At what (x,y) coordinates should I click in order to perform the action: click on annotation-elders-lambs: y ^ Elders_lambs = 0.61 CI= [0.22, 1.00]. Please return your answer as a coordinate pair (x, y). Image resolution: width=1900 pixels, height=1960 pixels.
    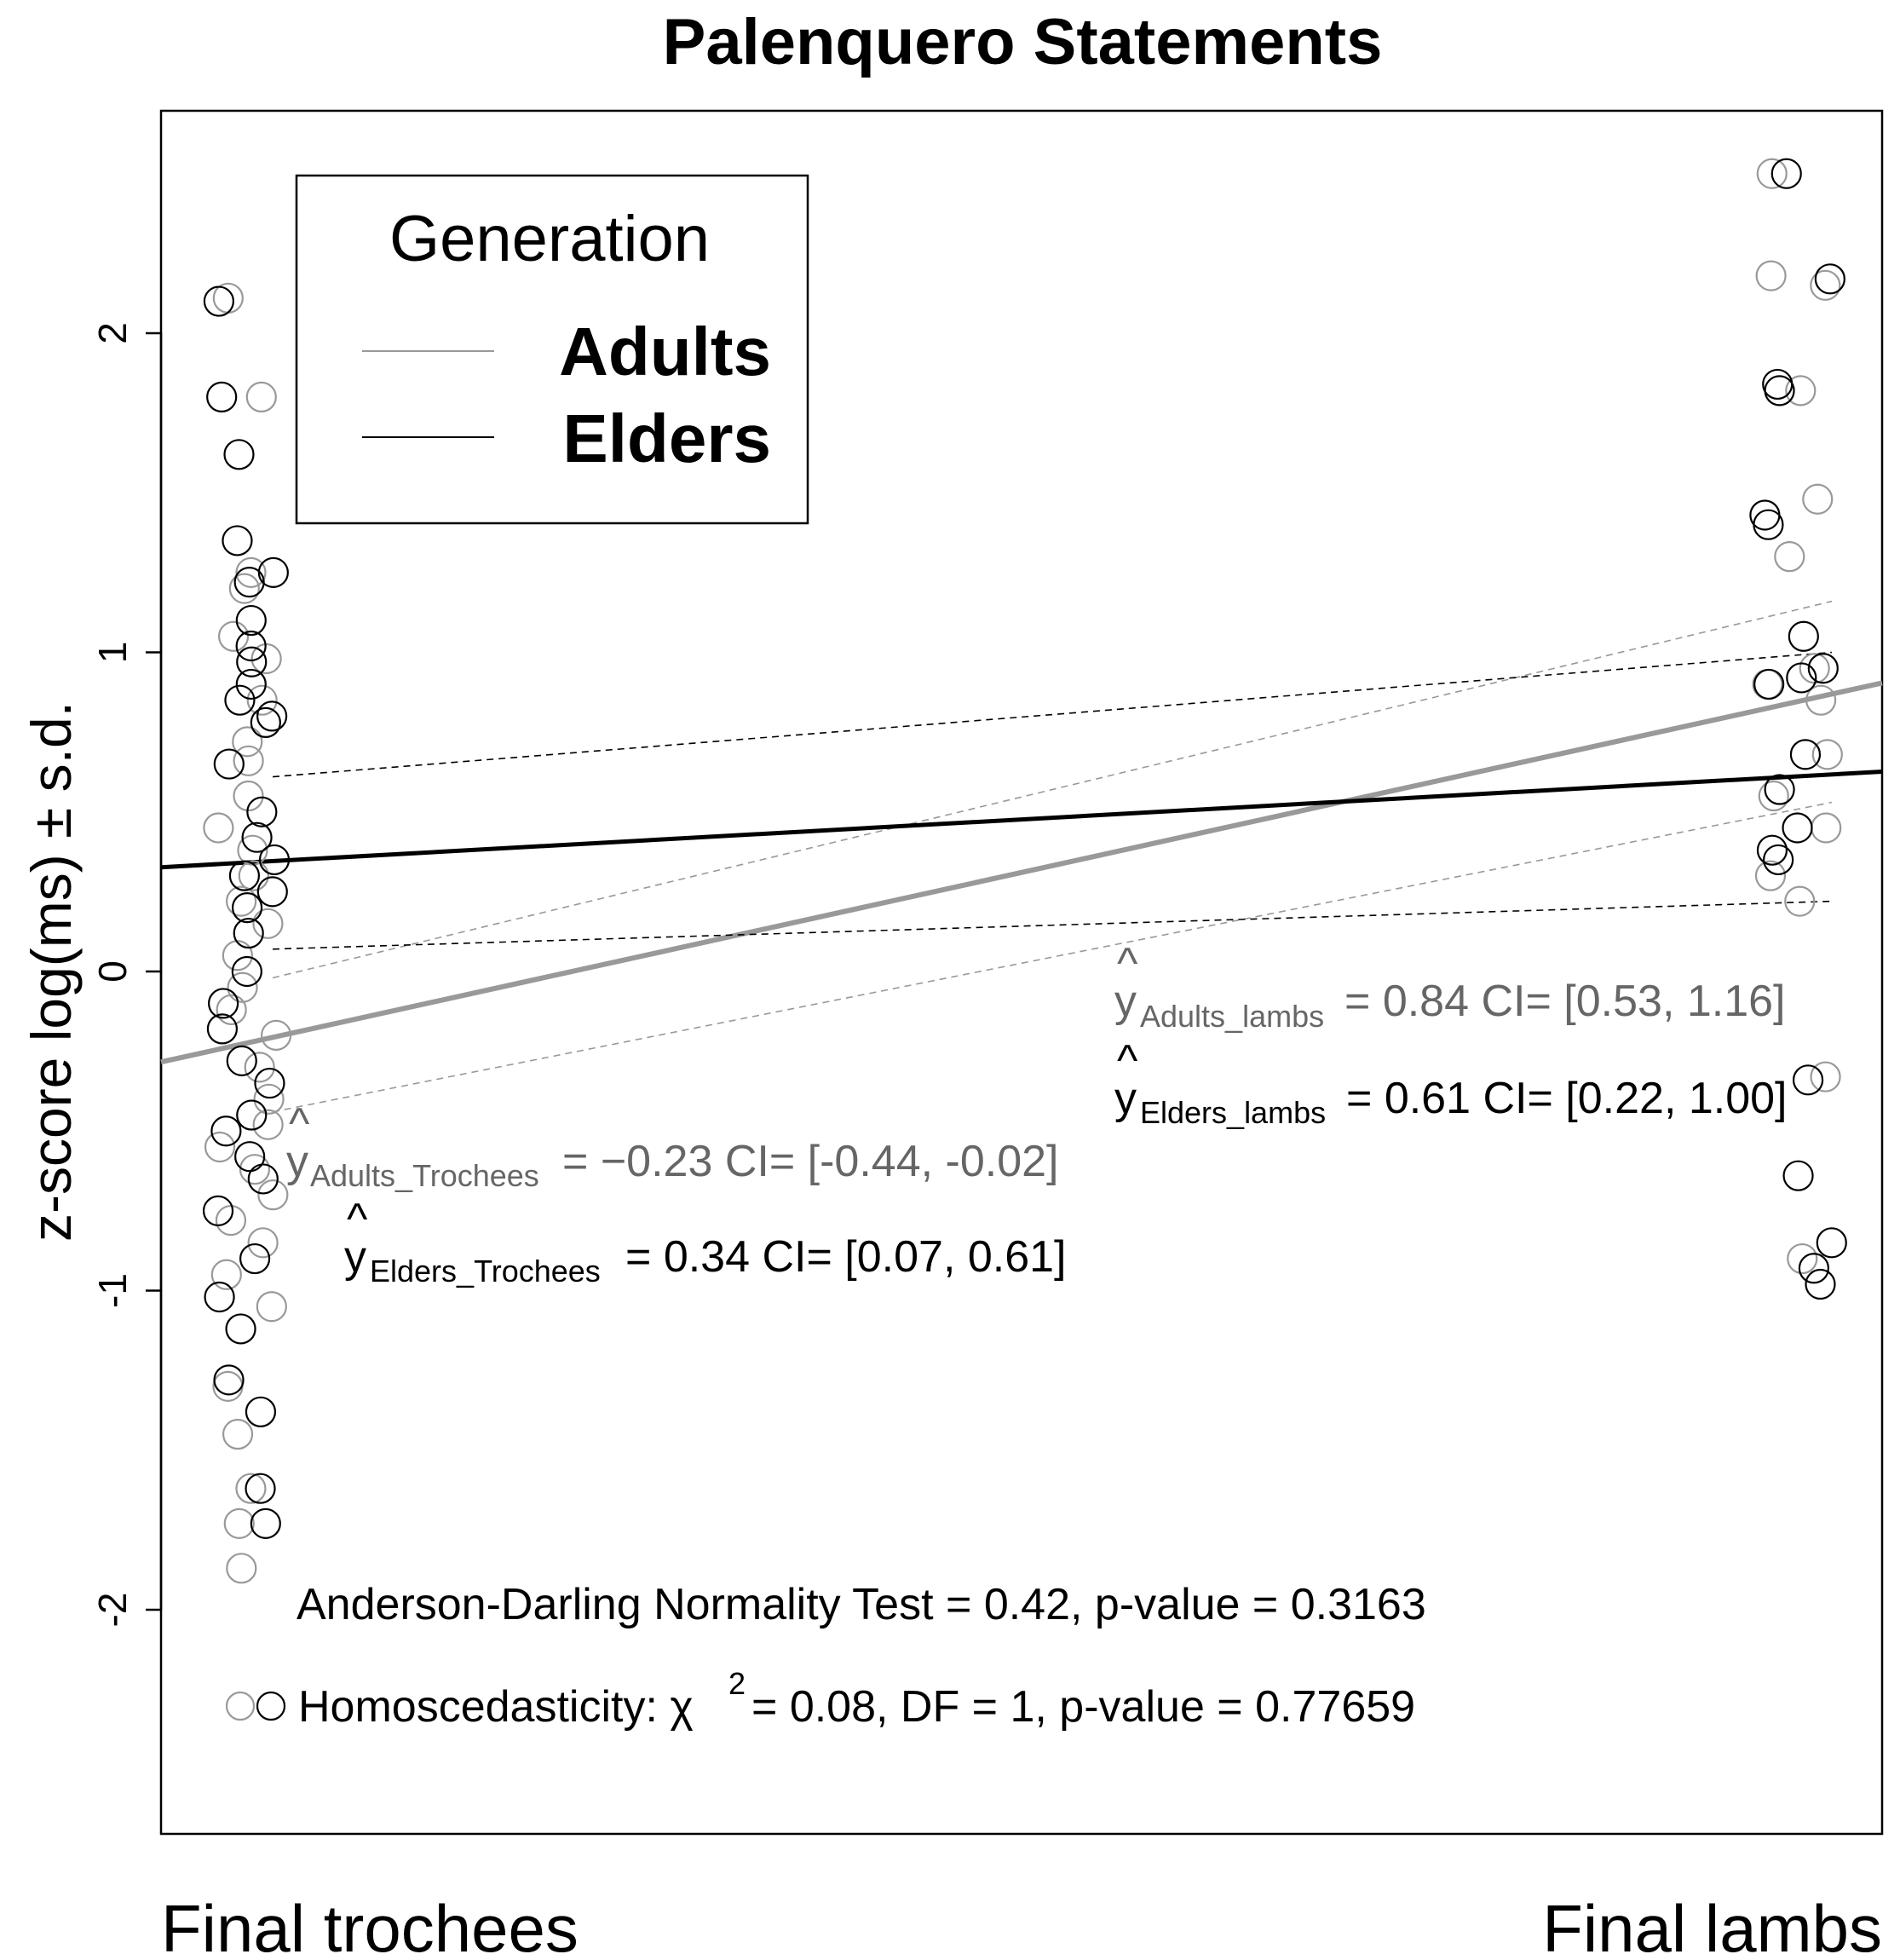
    Looking at the image, I should click on (1451, 1083).